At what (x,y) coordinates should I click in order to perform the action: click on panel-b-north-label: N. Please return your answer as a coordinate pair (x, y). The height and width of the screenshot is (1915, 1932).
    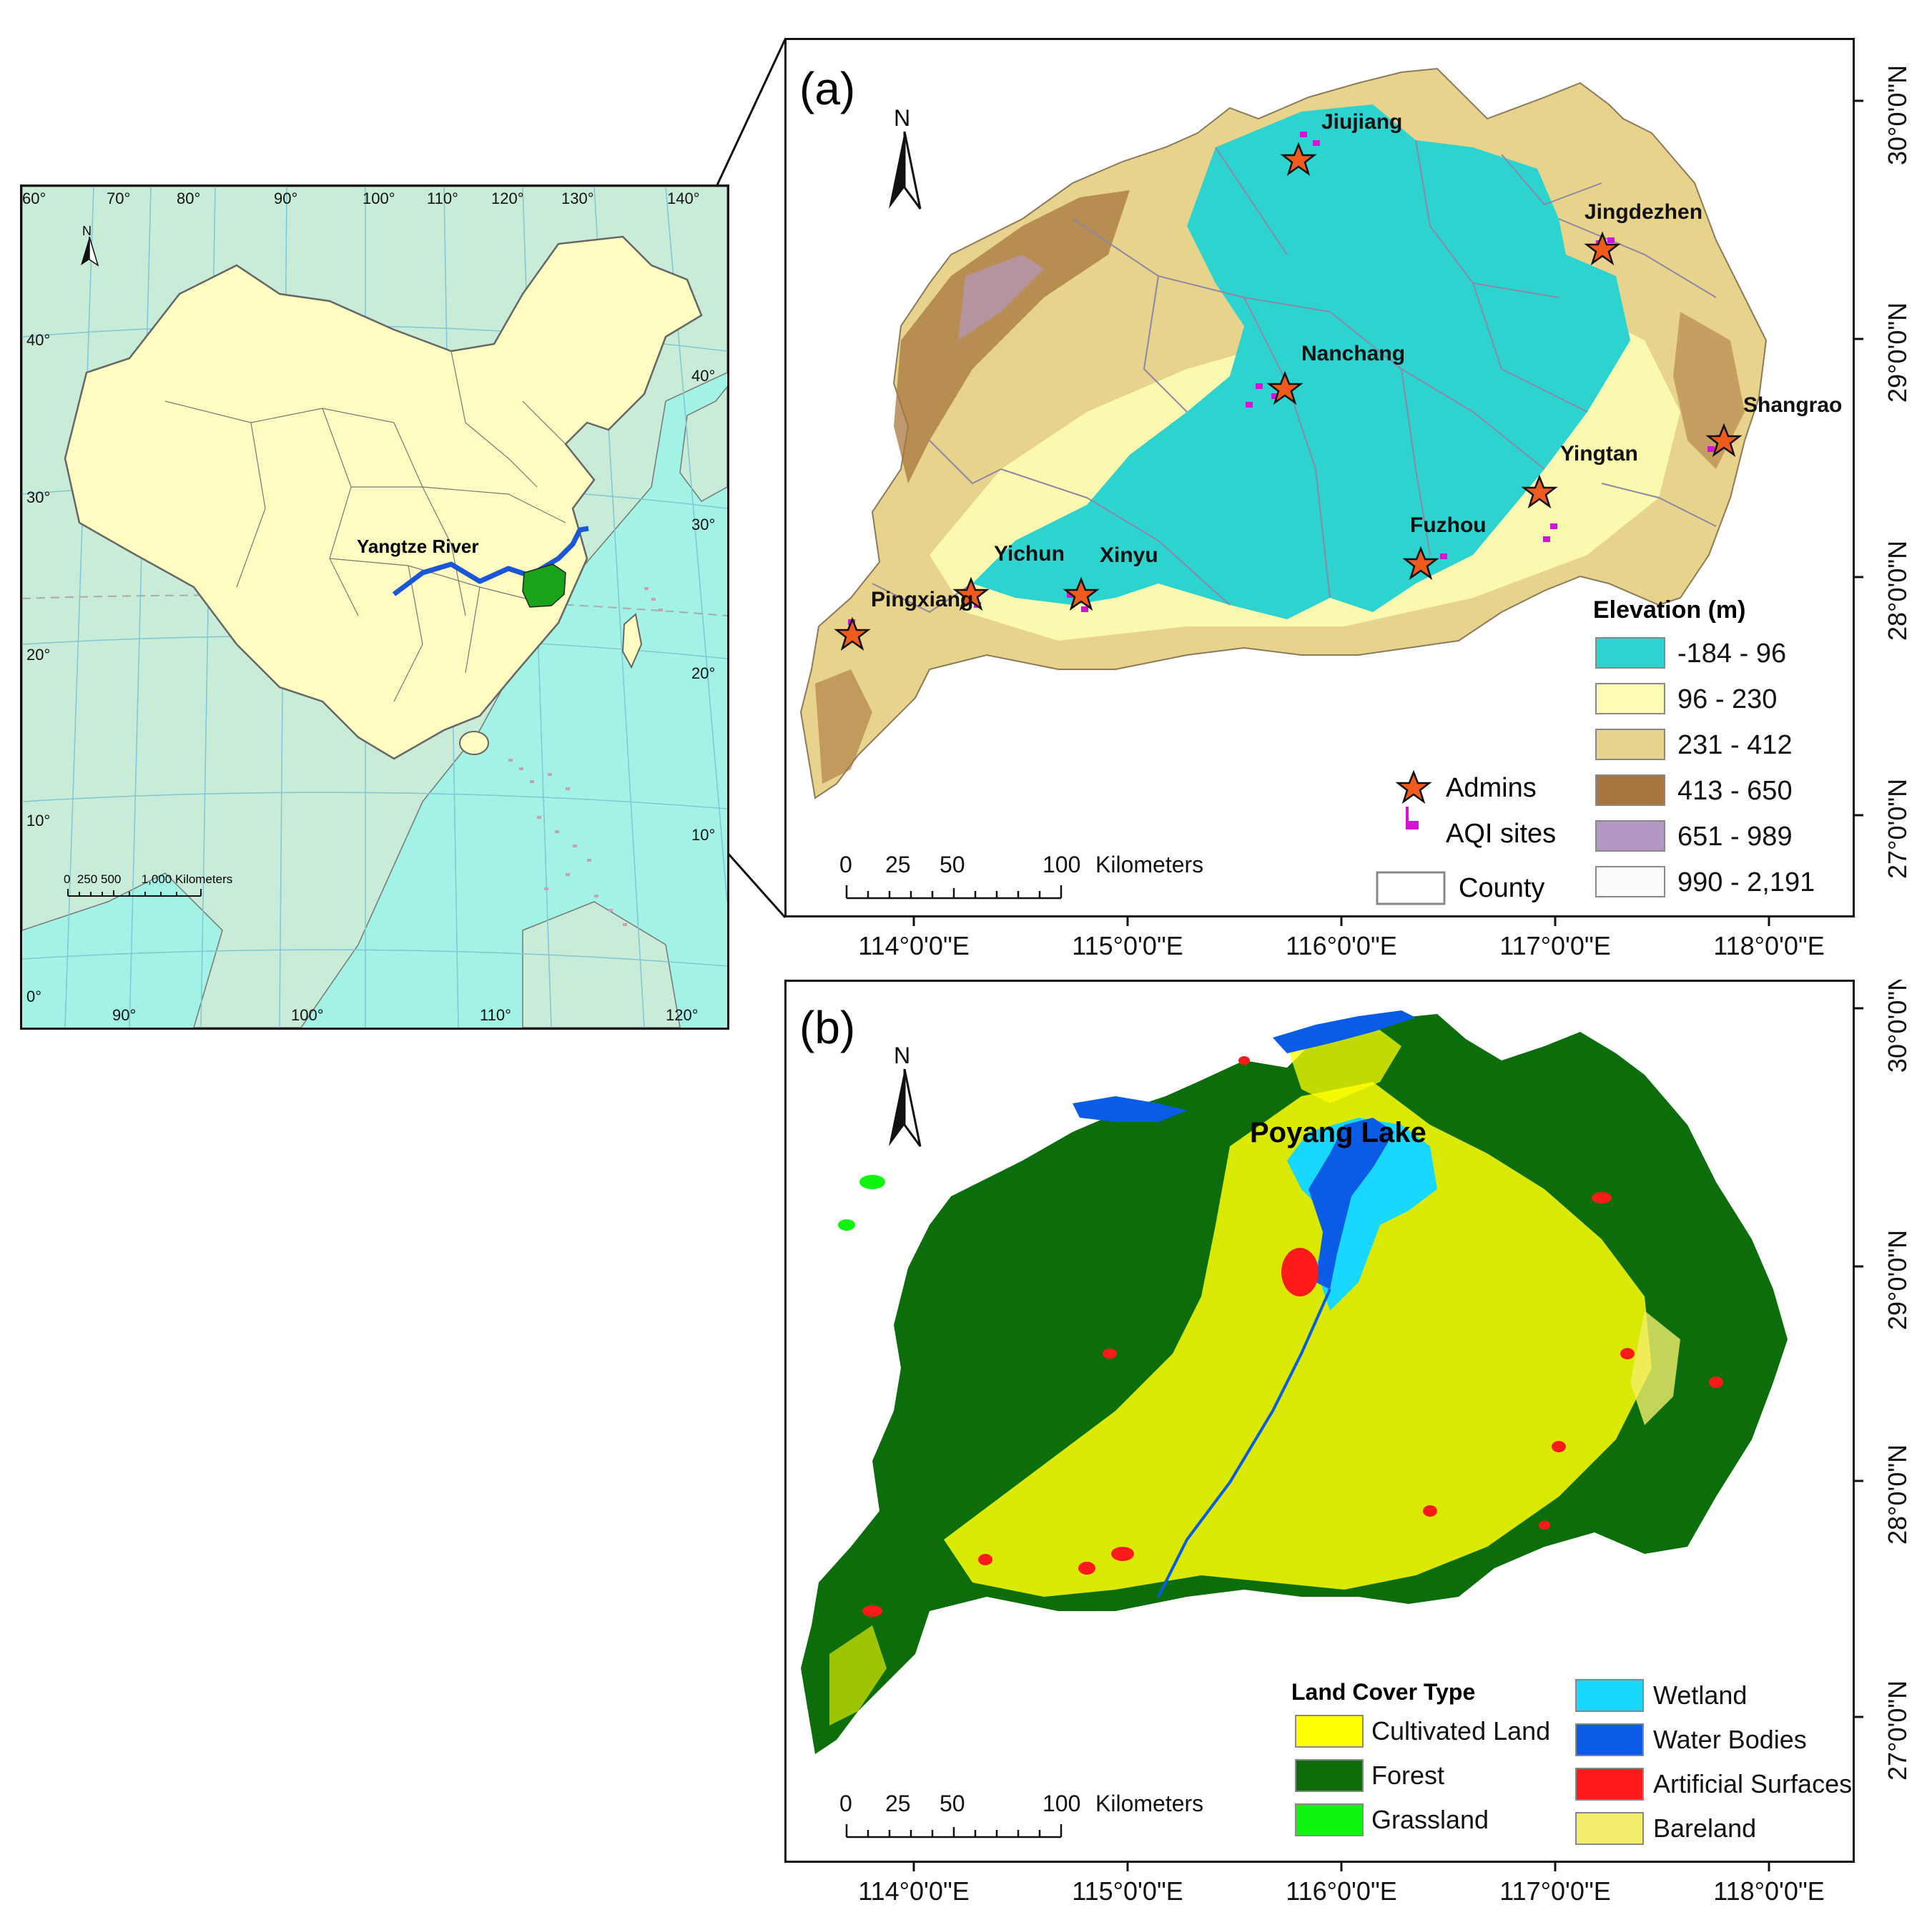
    Looking at the image, I should click on (902, 1055).